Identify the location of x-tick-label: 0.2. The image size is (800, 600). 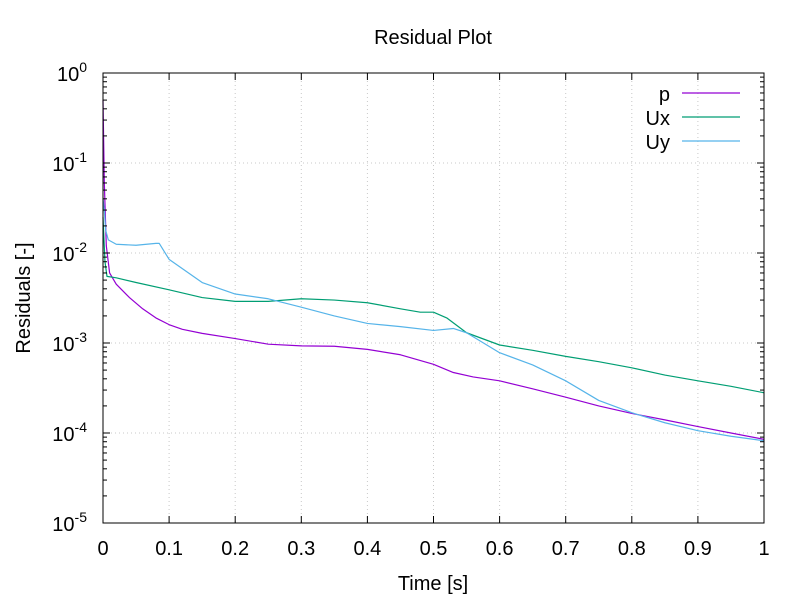
(235, 549).